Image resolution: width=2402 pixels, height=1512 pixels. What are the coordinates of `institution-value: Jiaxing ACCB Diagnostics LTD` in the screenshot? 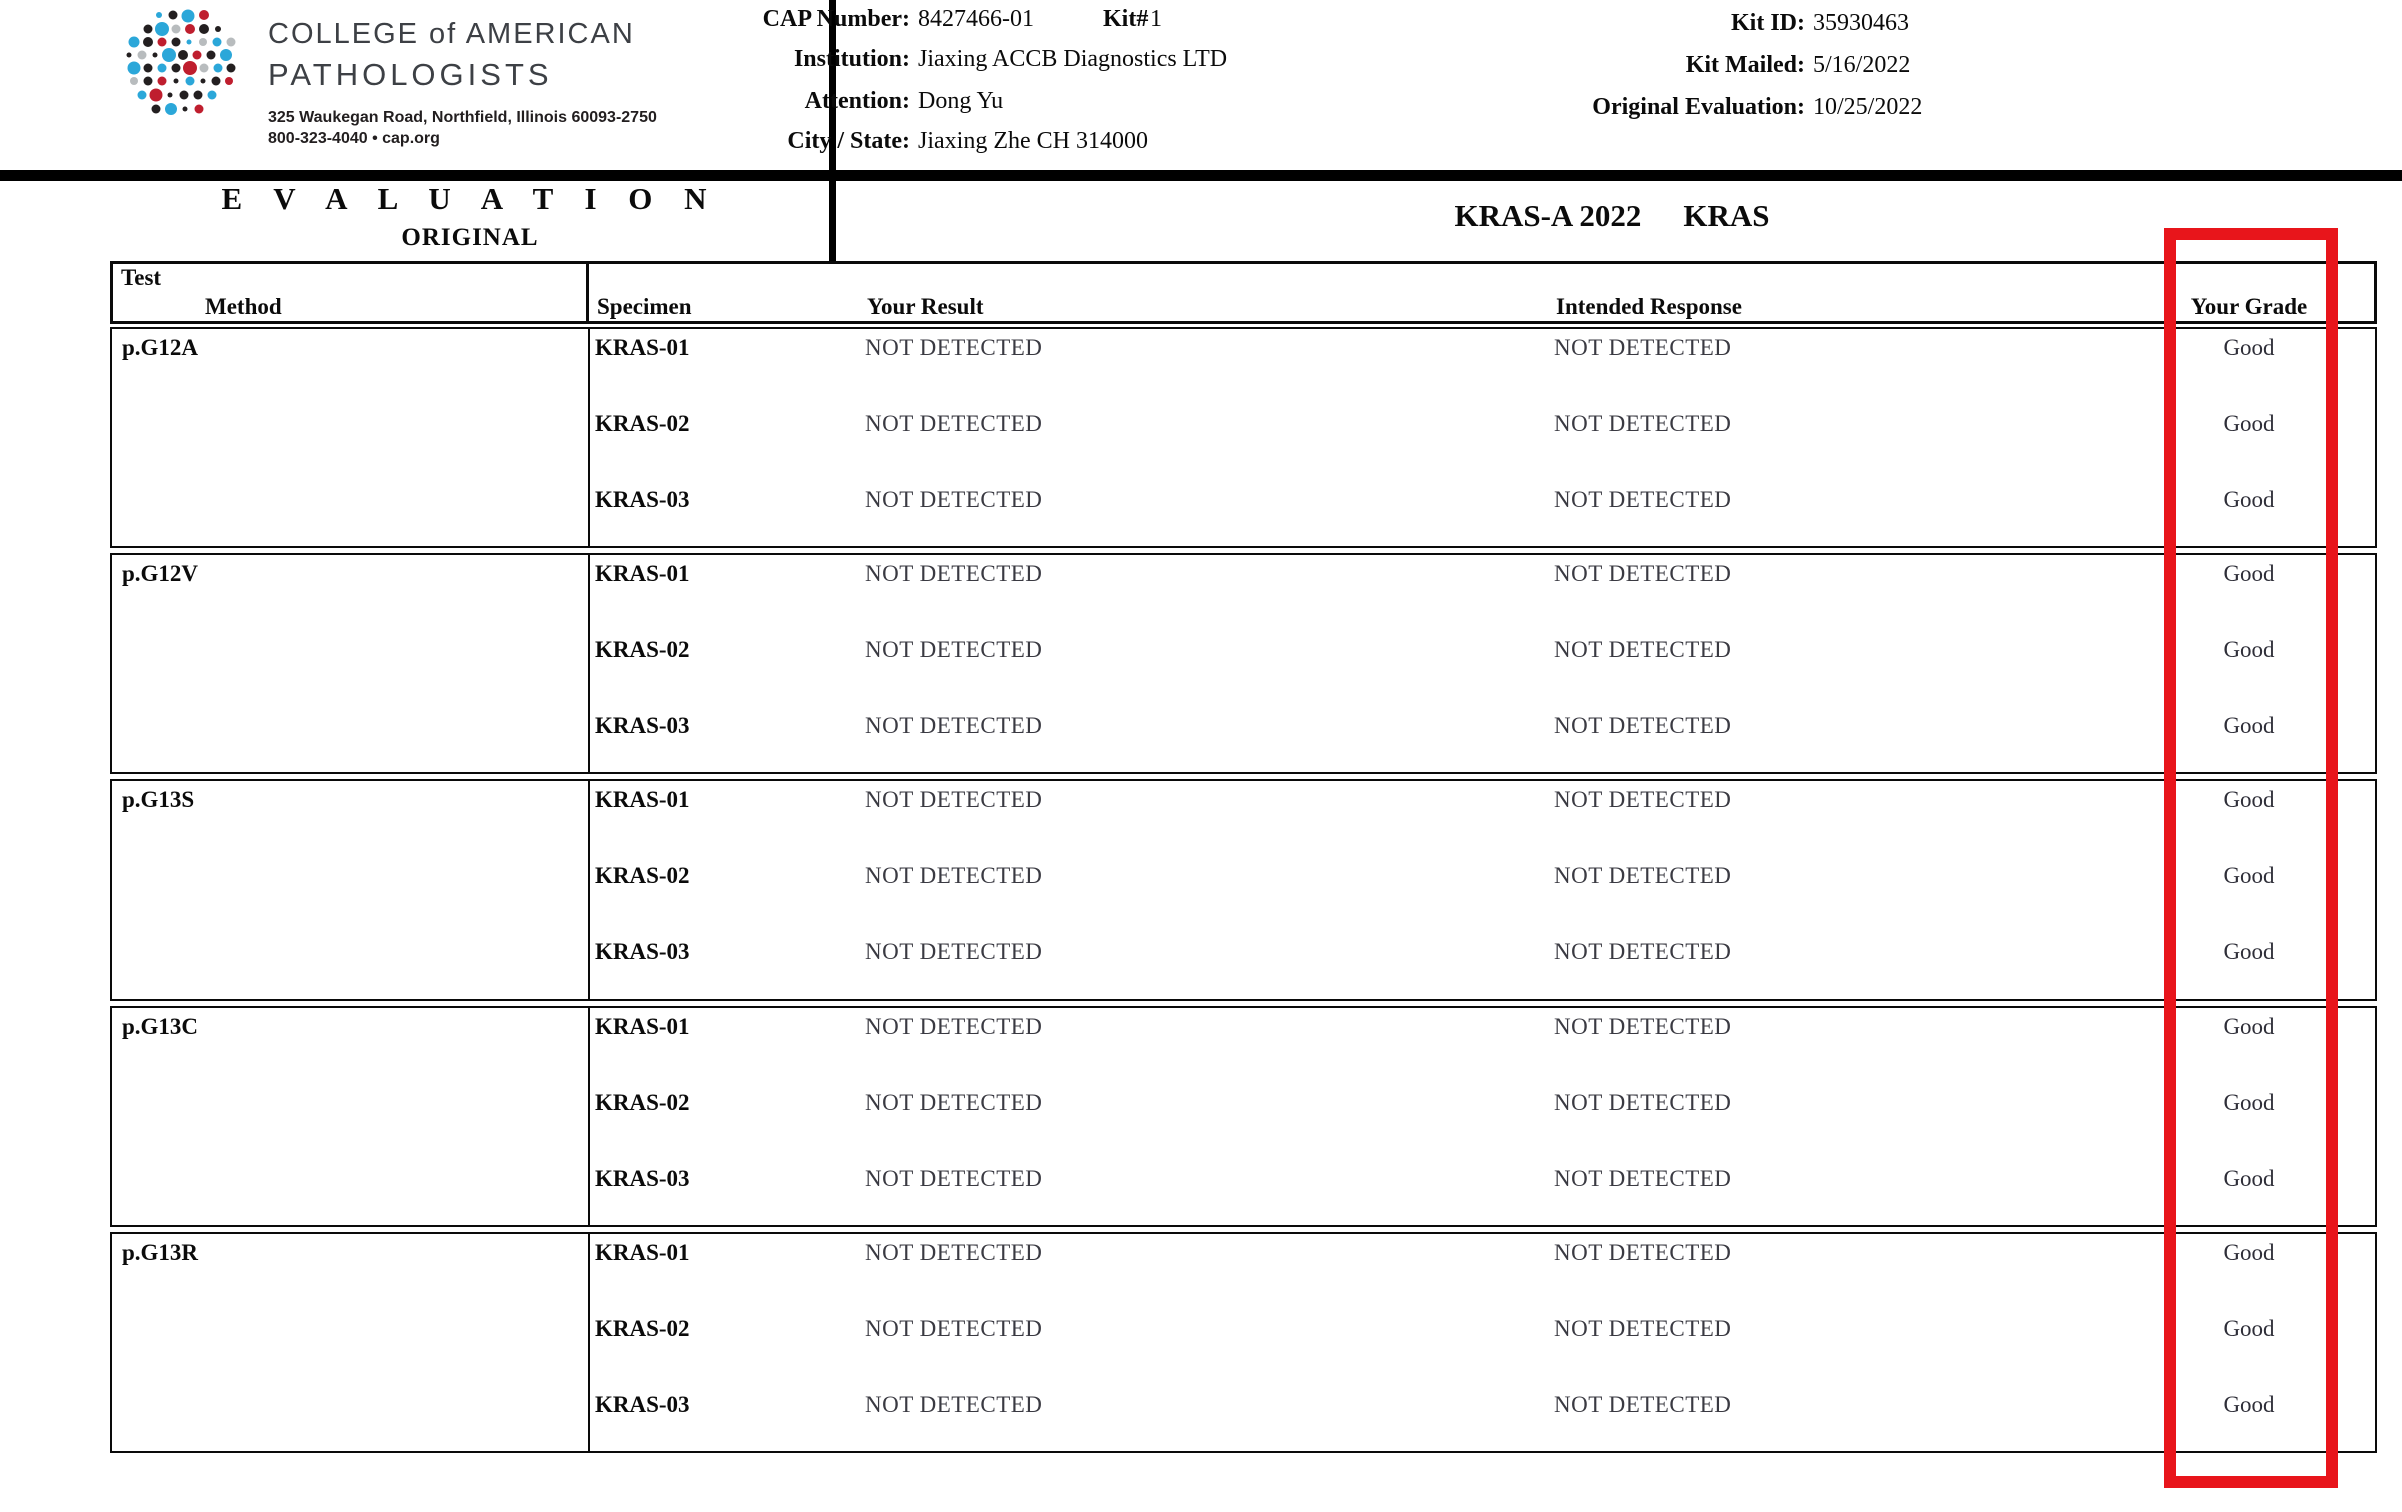 It's located at (1073, 59).